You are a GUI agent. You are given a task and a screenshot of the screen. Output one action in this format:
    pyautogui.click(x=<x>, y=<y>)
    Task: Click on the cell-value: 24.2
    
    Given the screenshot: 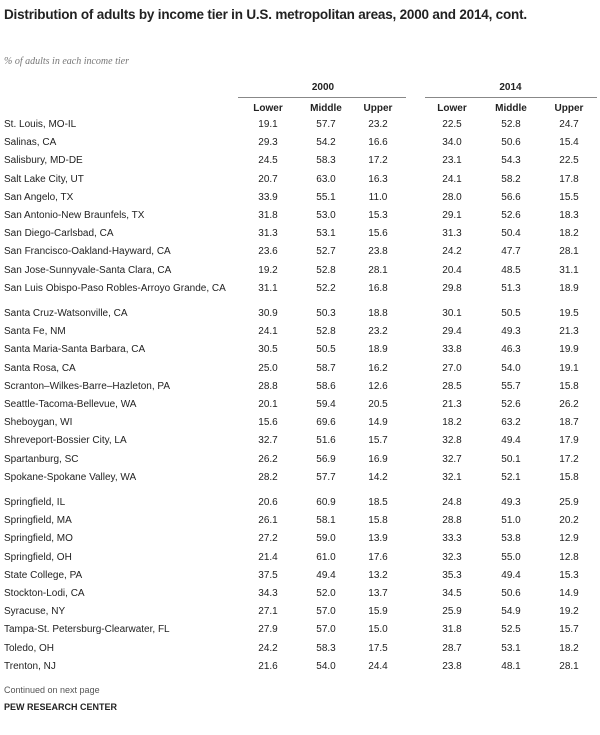 What is the action you would take?
    pyautogui.click(x=268, y=648)
    